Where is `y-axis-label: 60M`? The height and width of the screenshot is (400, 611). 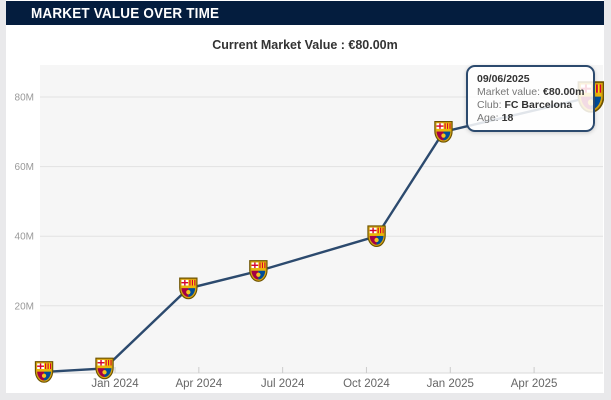 y-axis-label: 60M is located at coordinates (24, 167).